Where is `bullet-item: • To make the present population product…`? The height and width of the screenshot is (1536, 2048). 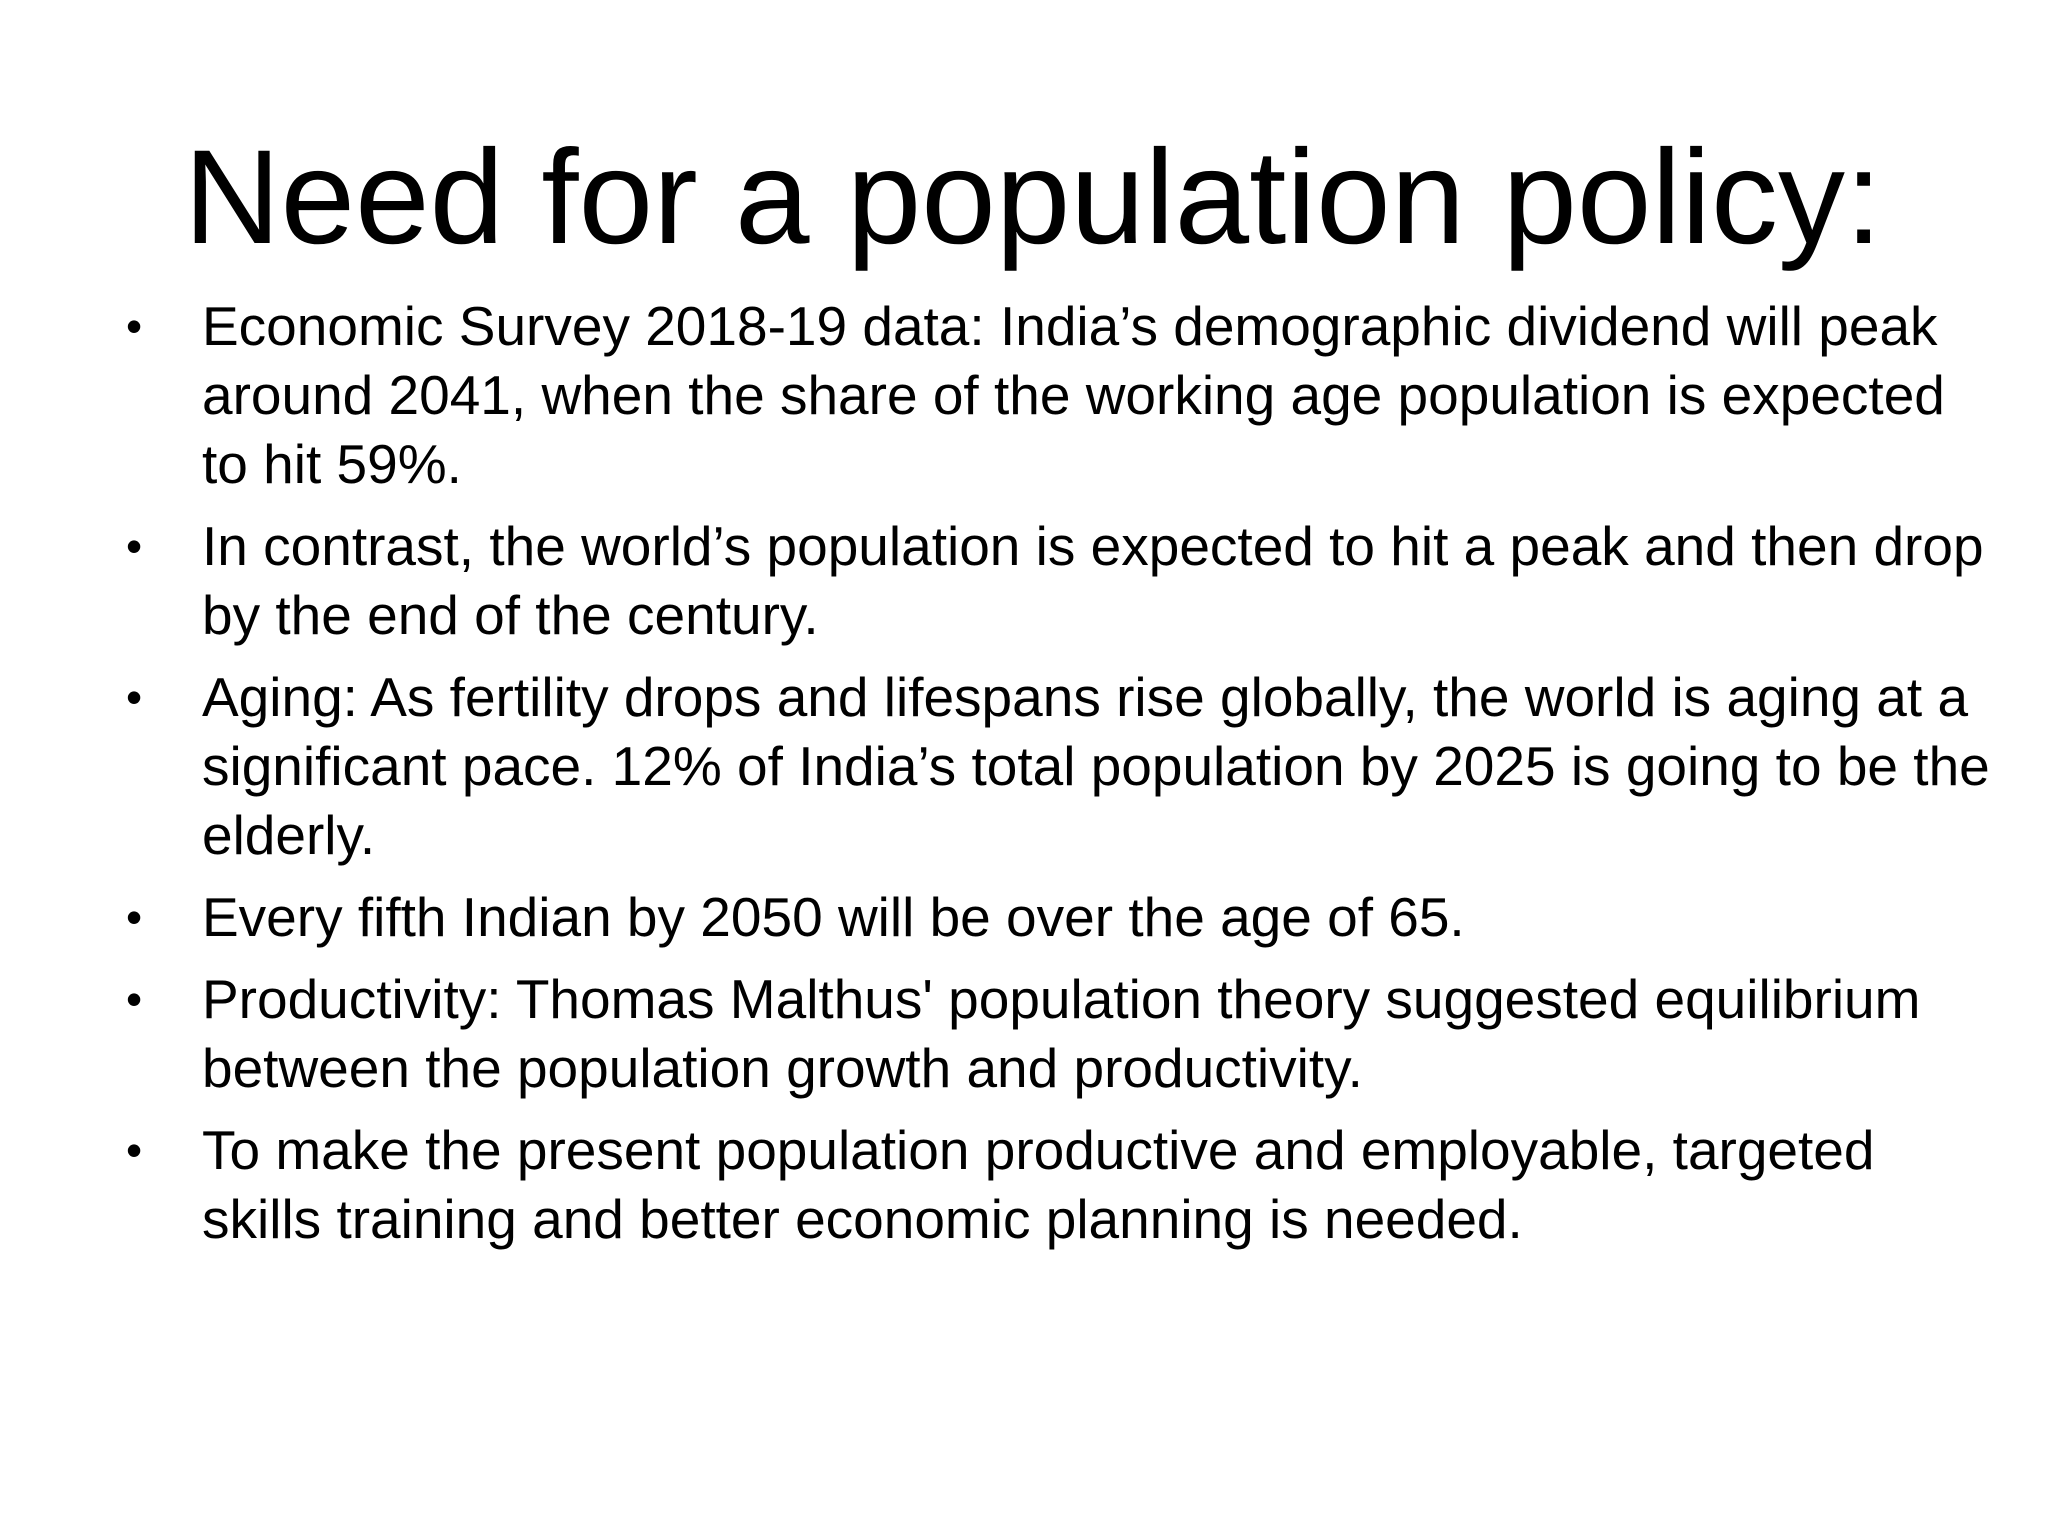
bullet-item: • To make the present population product… is located at coordinates (1055, 1185).